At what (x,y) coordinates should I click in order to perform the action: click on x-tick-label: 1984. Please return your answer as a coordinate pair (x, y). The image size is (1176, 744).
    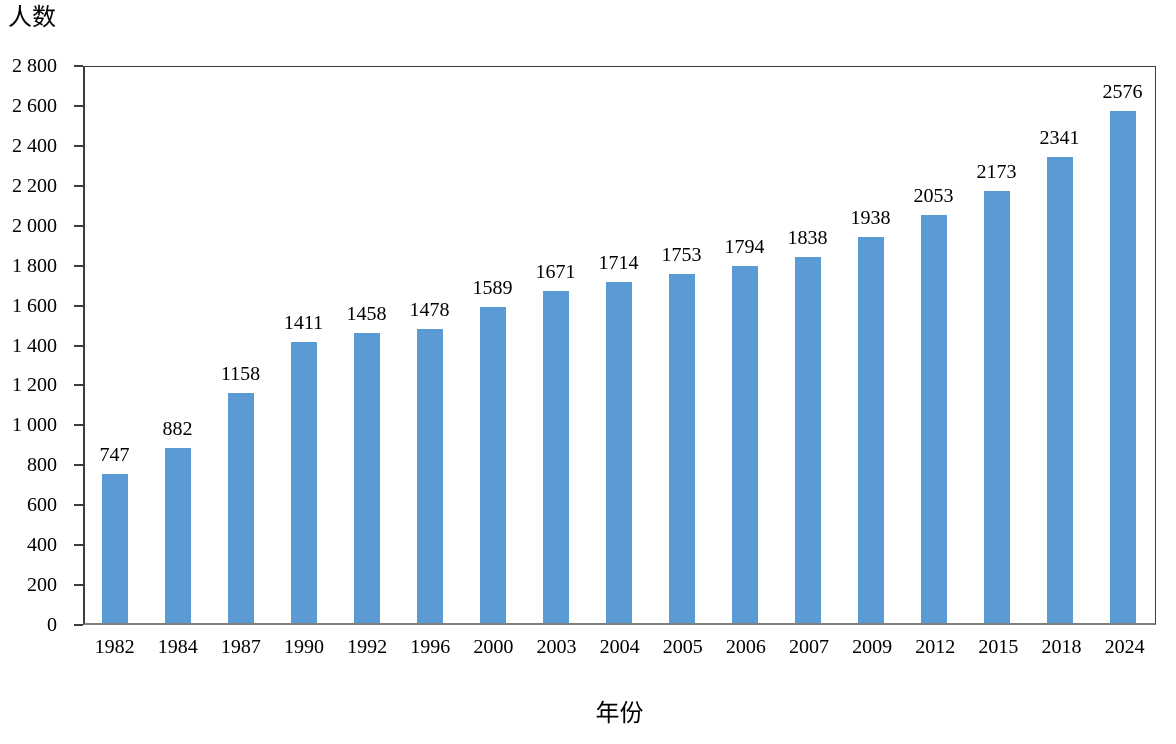
    Looking at the image, I should click on (177, 647).